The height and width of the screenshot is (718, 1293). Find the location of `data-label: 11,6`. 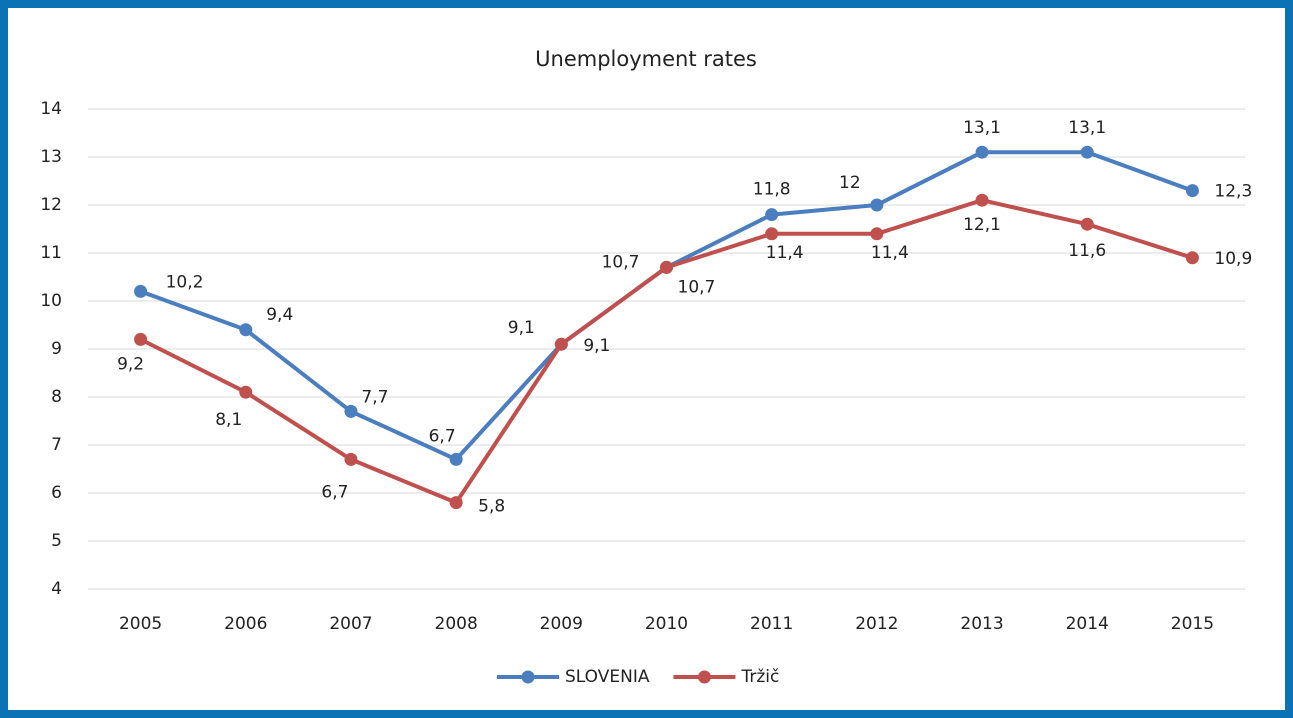

data-label: 11,6 is located at coordinates (1087, 251).